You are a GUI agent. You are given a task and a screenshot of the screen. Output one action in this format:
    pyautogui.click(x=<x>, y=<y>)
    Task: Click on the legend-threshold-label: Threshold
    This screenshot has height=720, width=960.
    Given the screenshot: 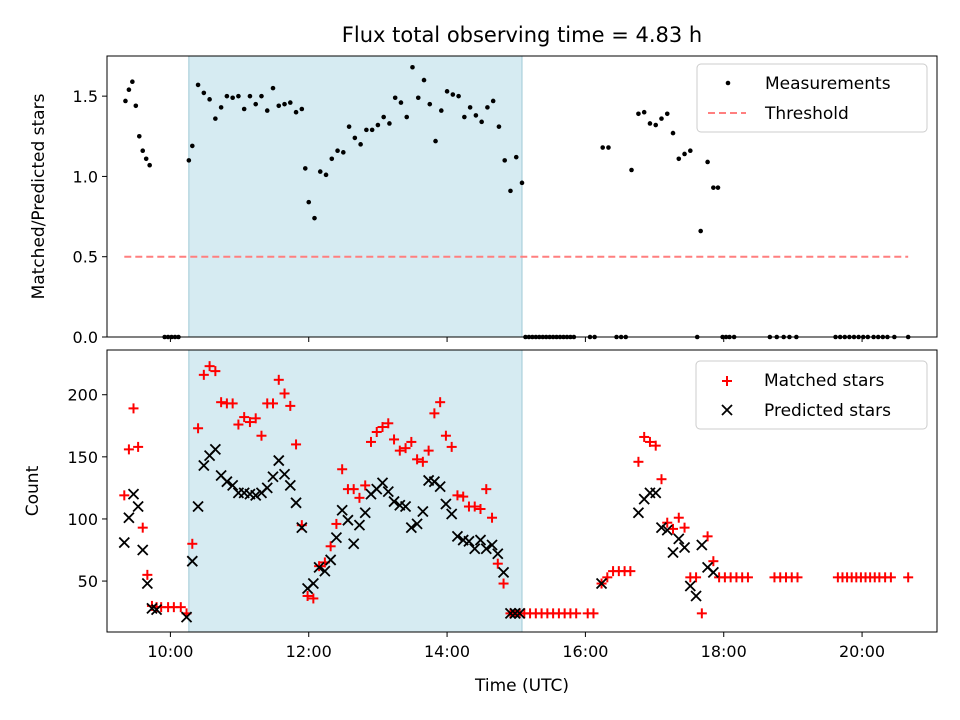 What is the action you would take?
    pyautogui.click(x=806, y=114)
    